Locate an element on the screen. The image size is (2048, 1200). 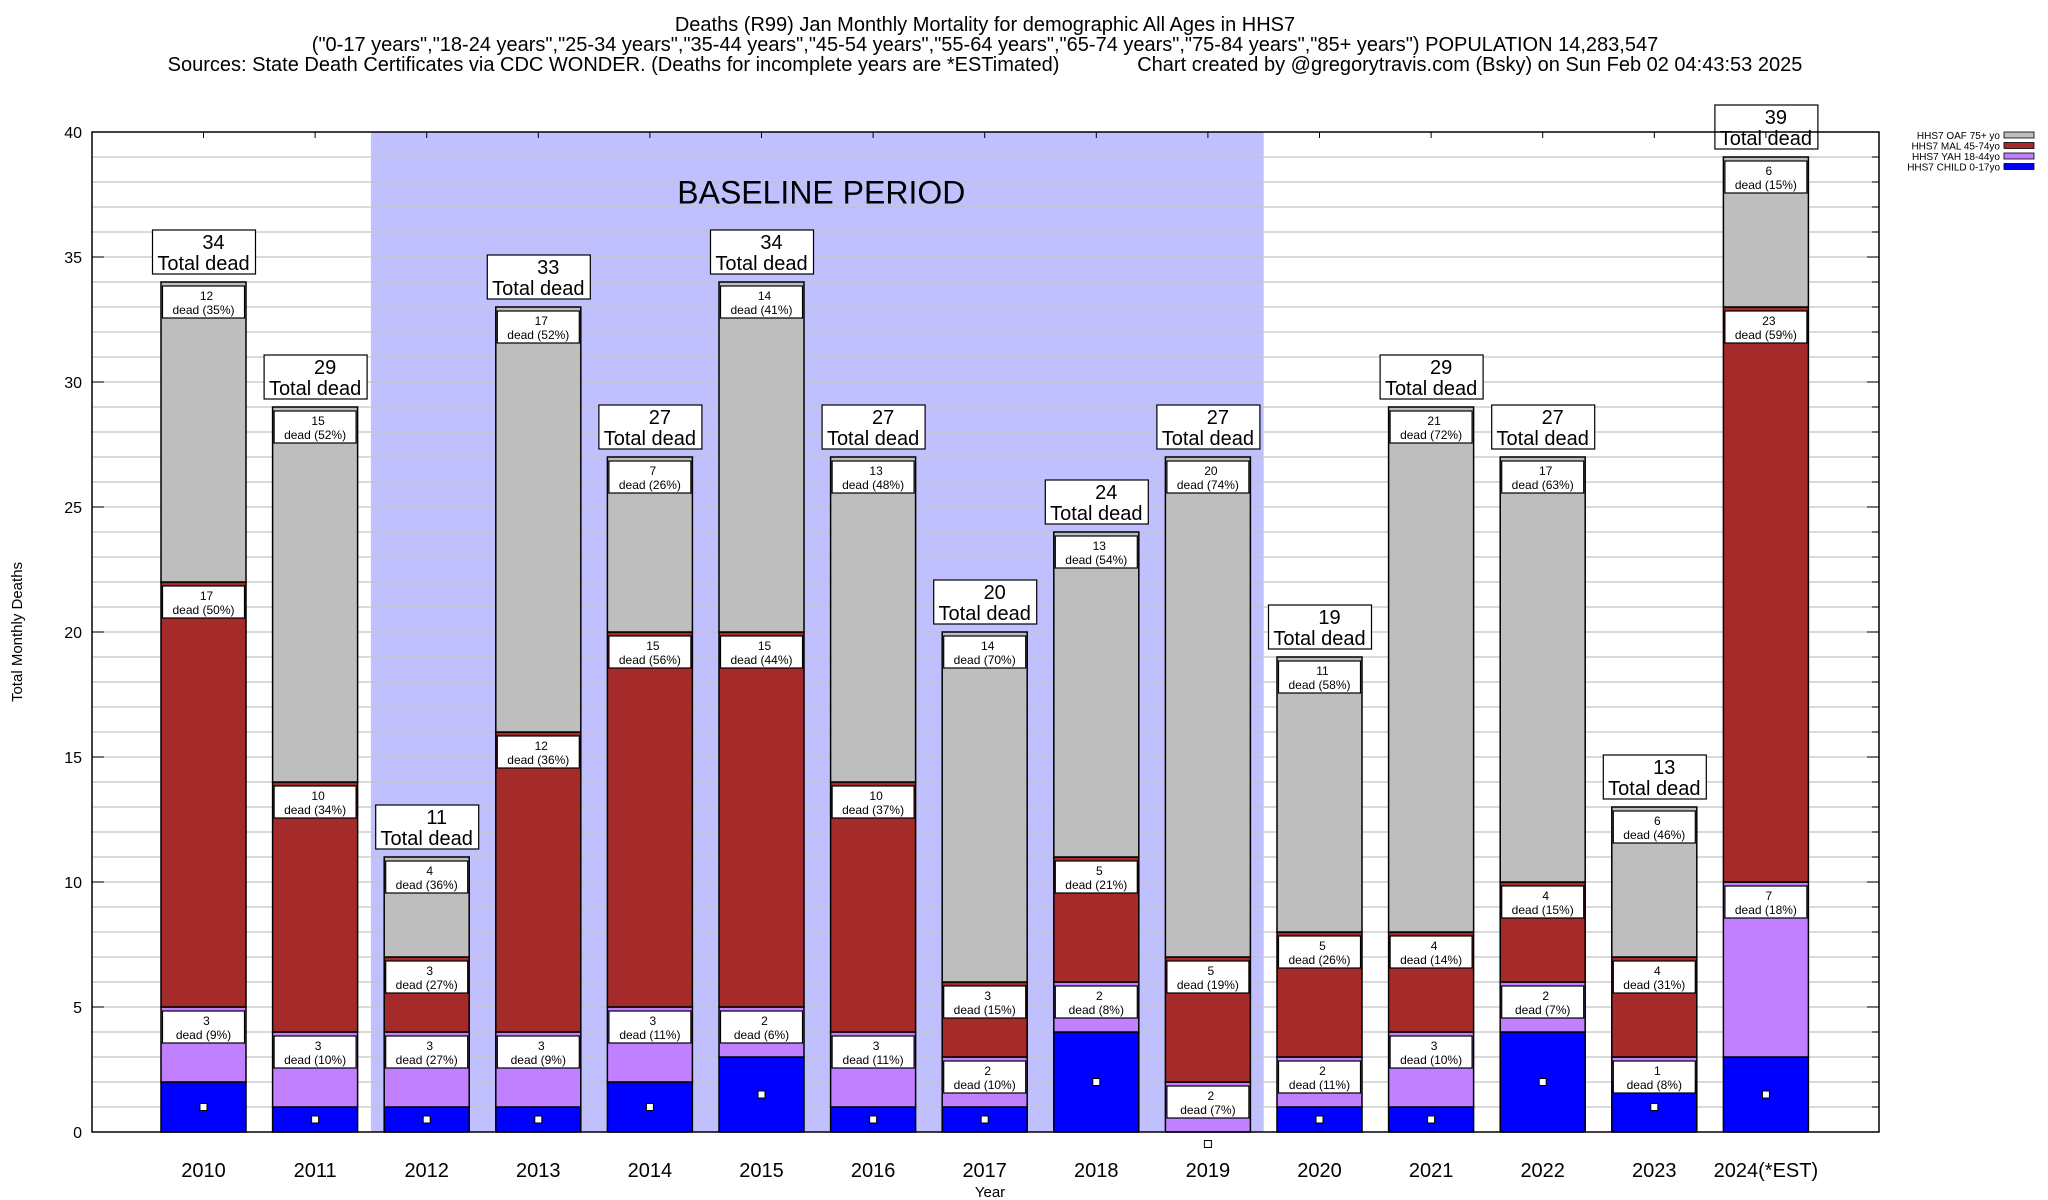
segment-label-count: 23 is located at coordinates (1769, 321).